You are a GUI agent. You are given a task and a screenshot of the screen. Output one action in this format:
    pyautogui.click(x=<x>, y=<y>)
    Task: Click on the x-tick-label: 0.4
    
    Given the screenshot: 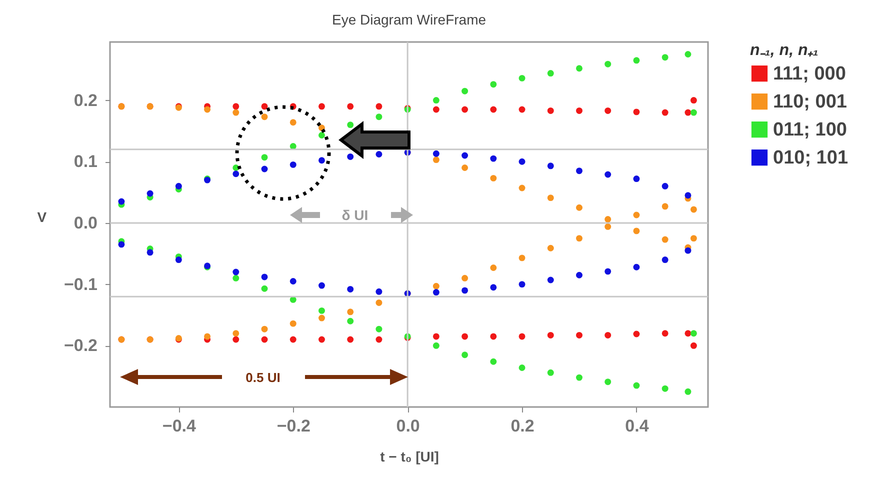 What is the action you would take?
    pyautogui.click(x=637, y=426)
    